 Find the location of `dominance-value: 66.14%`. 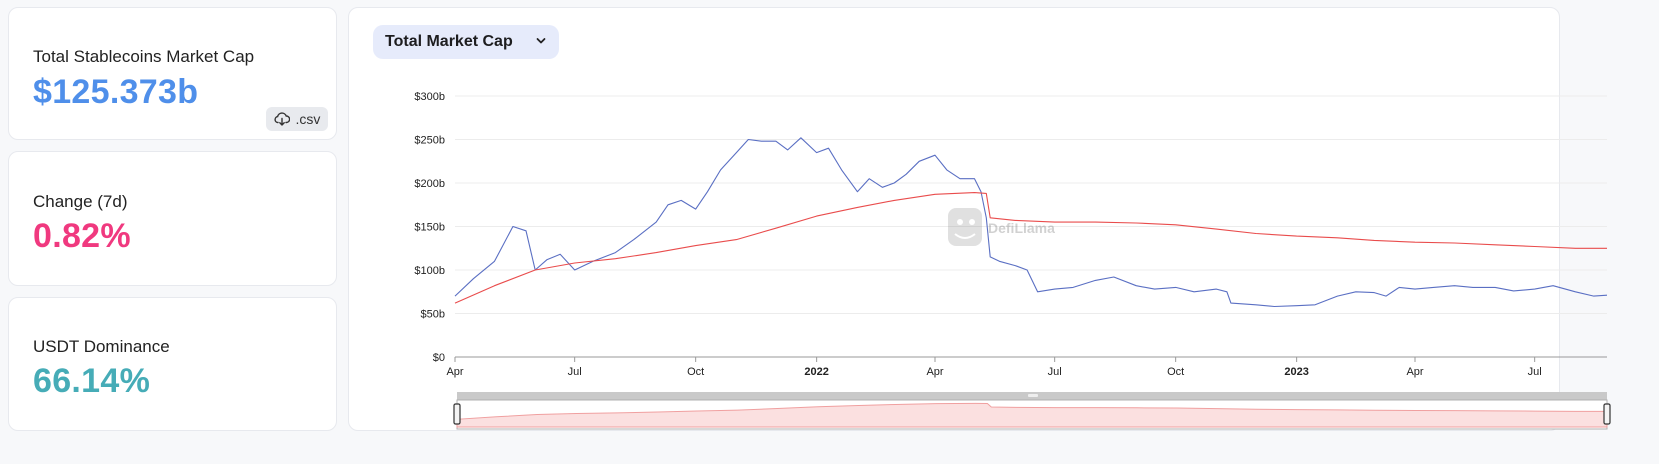

dominance-value: 66.14% is located at coordinates (92, 381).